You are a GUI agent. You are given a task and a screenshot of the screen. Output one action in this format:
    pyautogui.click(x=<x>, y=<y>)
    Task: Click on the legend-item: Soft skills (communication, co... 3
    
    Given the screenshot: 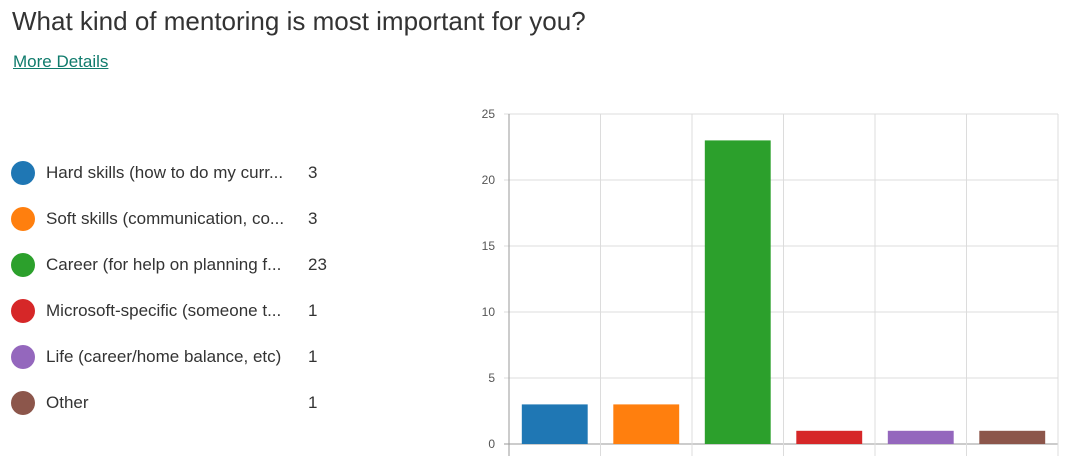 What is the action you would take?
    pyautogui.click(x=181, y=219)
    